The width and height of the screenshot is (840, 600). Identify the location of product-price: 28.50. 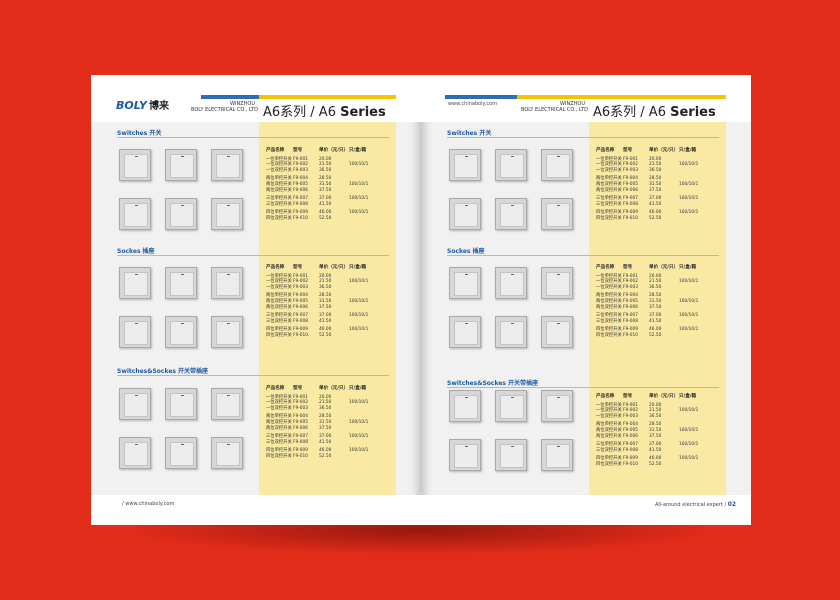
(655, 179).